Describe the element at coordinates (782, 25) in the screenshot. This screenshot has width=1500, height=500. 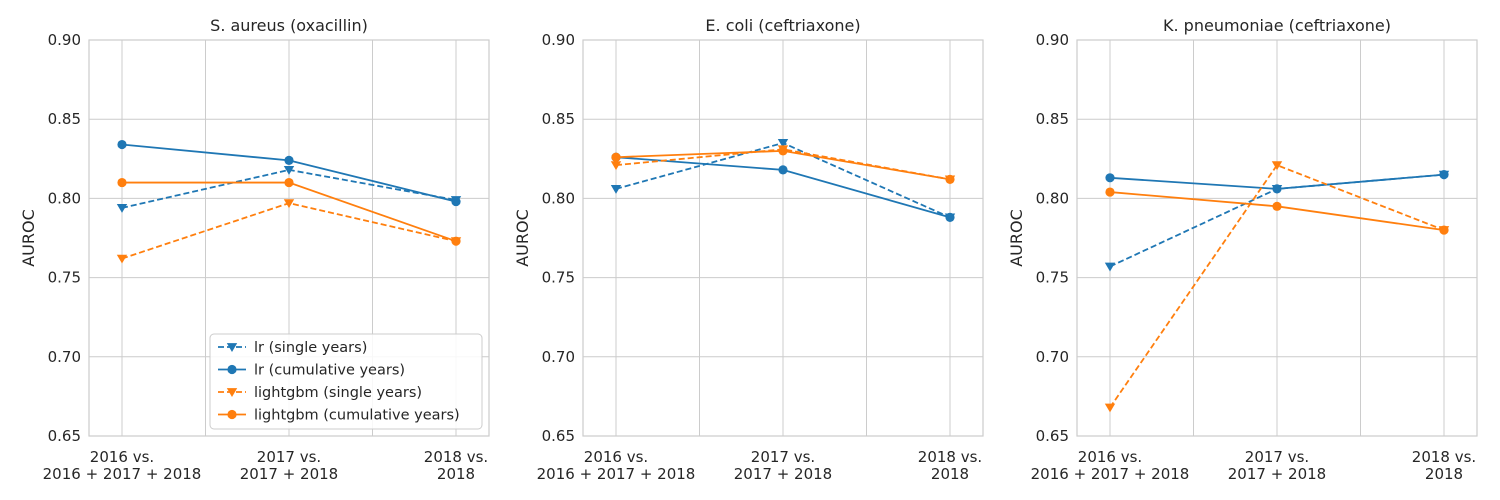
I see `chart-title: E. coli (ceftriaxone)` at that location.